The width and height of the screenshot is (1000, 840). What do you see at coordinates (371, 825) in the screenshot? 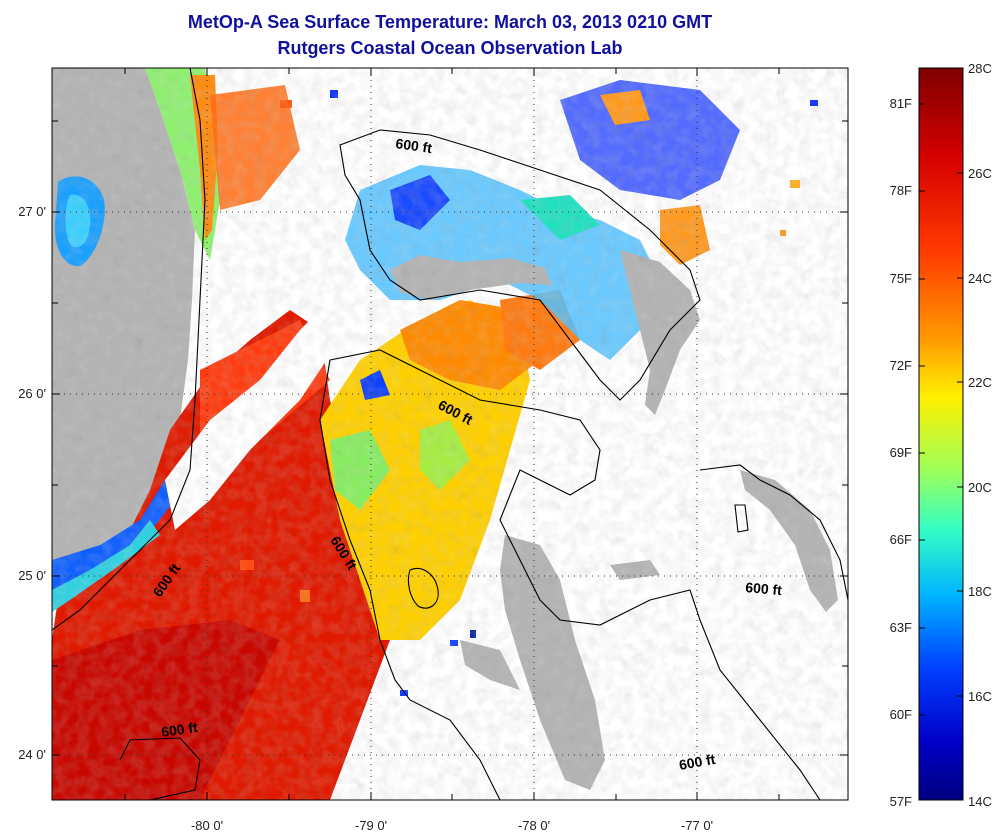
I see `lon-tick-label: -79 0'` at bounding box center [371, 825].